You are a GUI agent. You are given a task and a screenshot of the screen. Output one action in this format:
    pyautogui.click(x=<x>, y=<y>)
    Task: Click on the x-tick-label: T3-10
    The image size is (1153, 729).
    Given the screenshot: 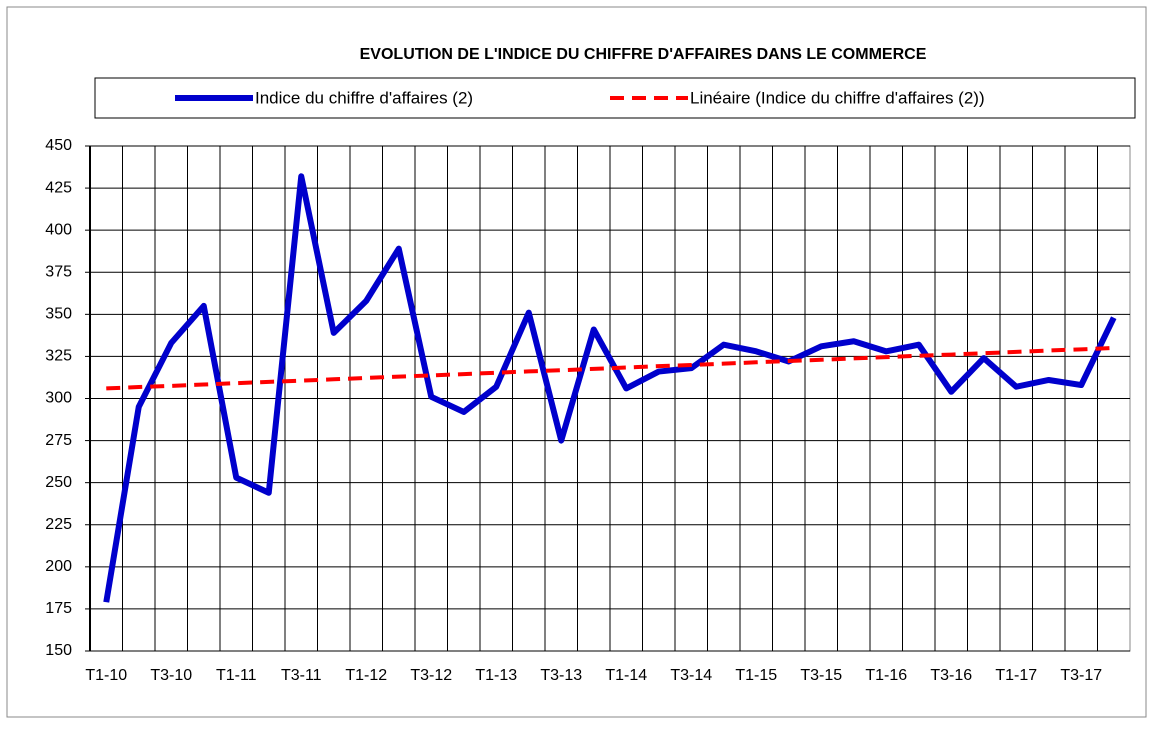 What is the action you would take?
    pyautogui.click(x=171, y=675)
    